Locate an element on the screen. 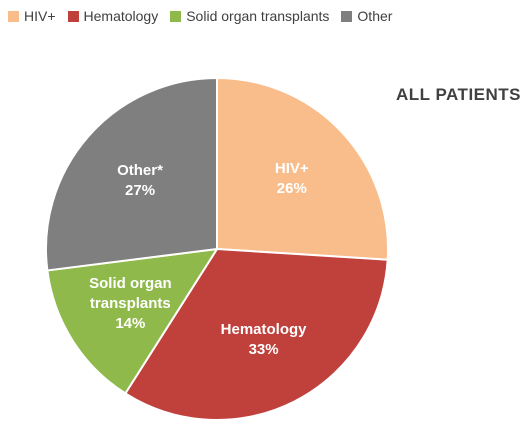 The image size is (529, 430). legend-item: HIV+ is located at coordinates (32, 16).